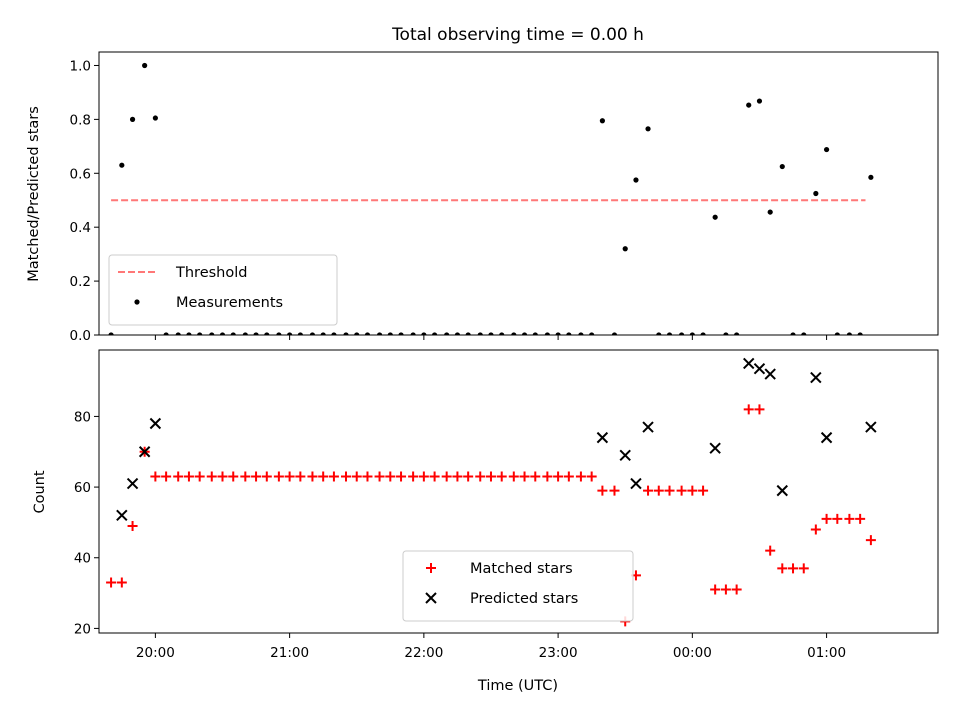 The width and height of the screenshot is (960, 720). Describe the element at coordinates (34, 194) in the screenshot. I see `ratio-y-axis-label: Matched/Predicted stars` at that location.